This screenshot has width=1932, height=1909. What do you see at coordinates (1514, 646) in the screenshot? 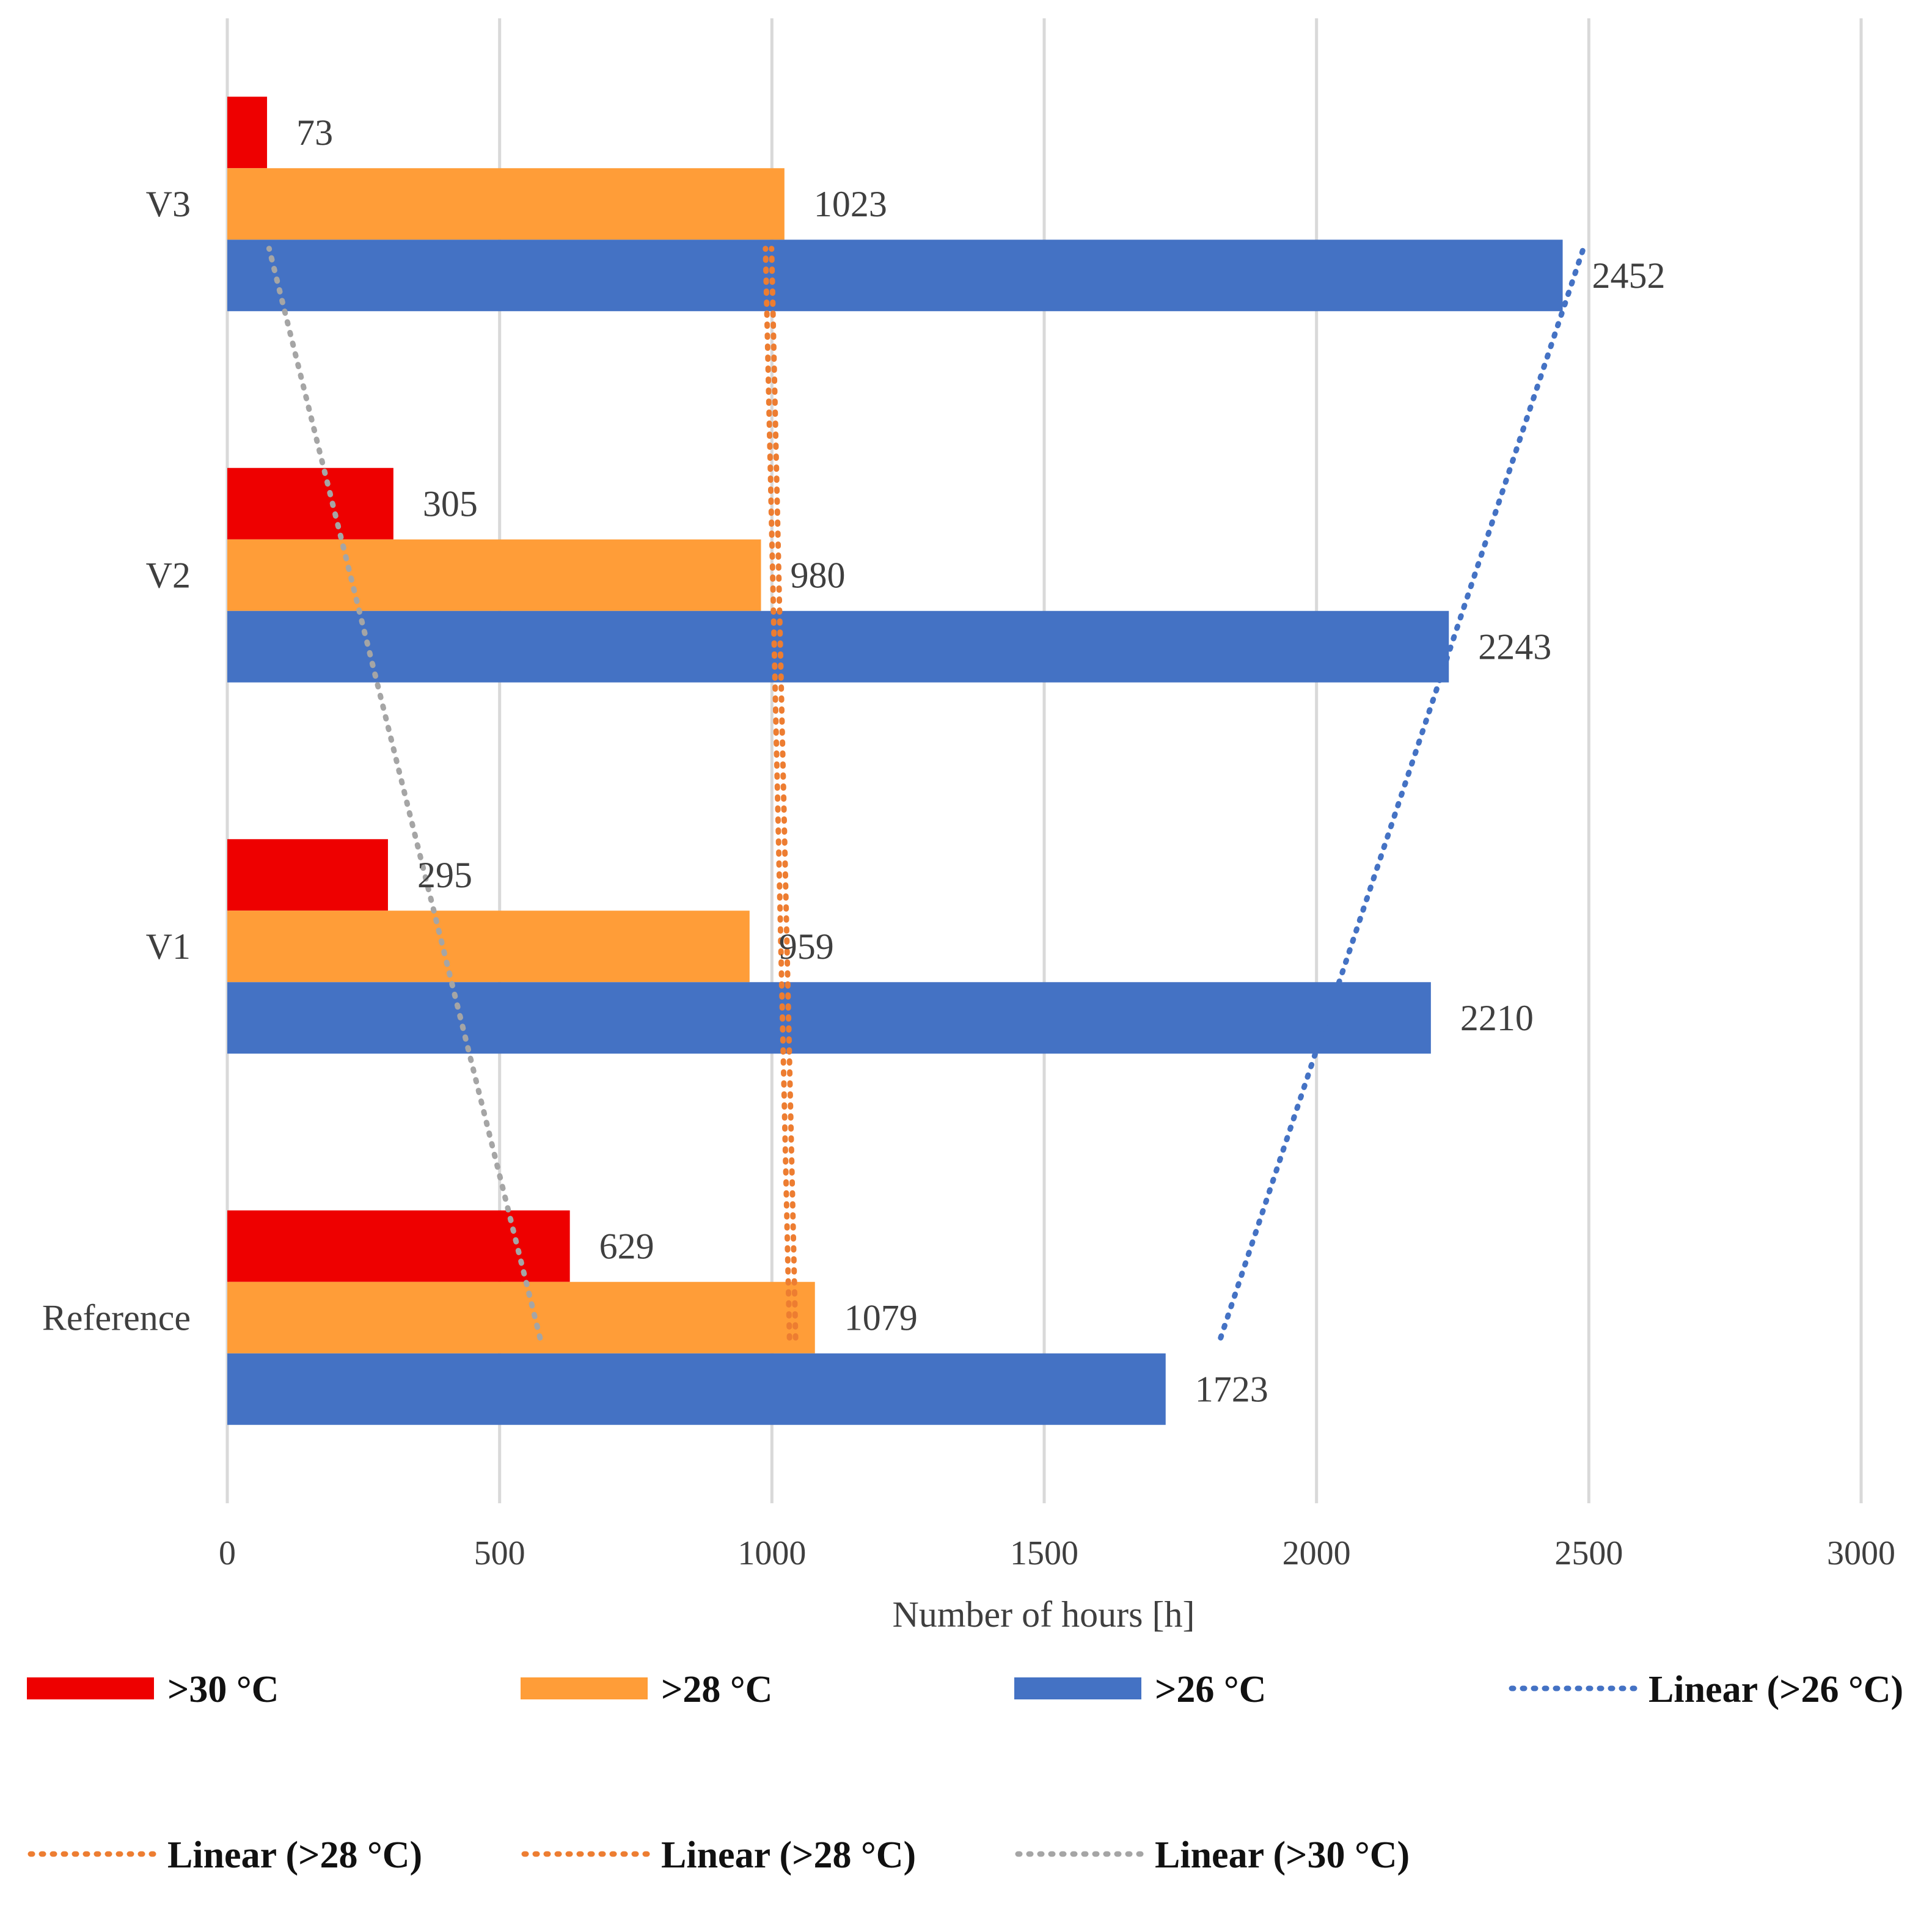
I see `data-label: 2243` at bounding box center [1514, 646].